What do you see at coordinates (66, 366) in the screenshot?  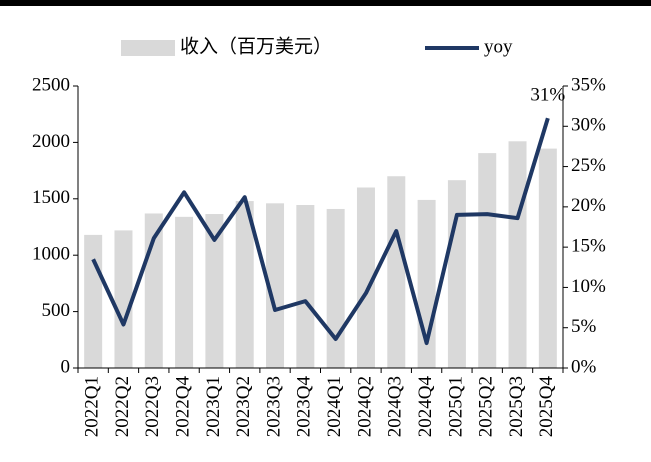 I see `y-tick-label: 0` at bounding box center [66, 366].